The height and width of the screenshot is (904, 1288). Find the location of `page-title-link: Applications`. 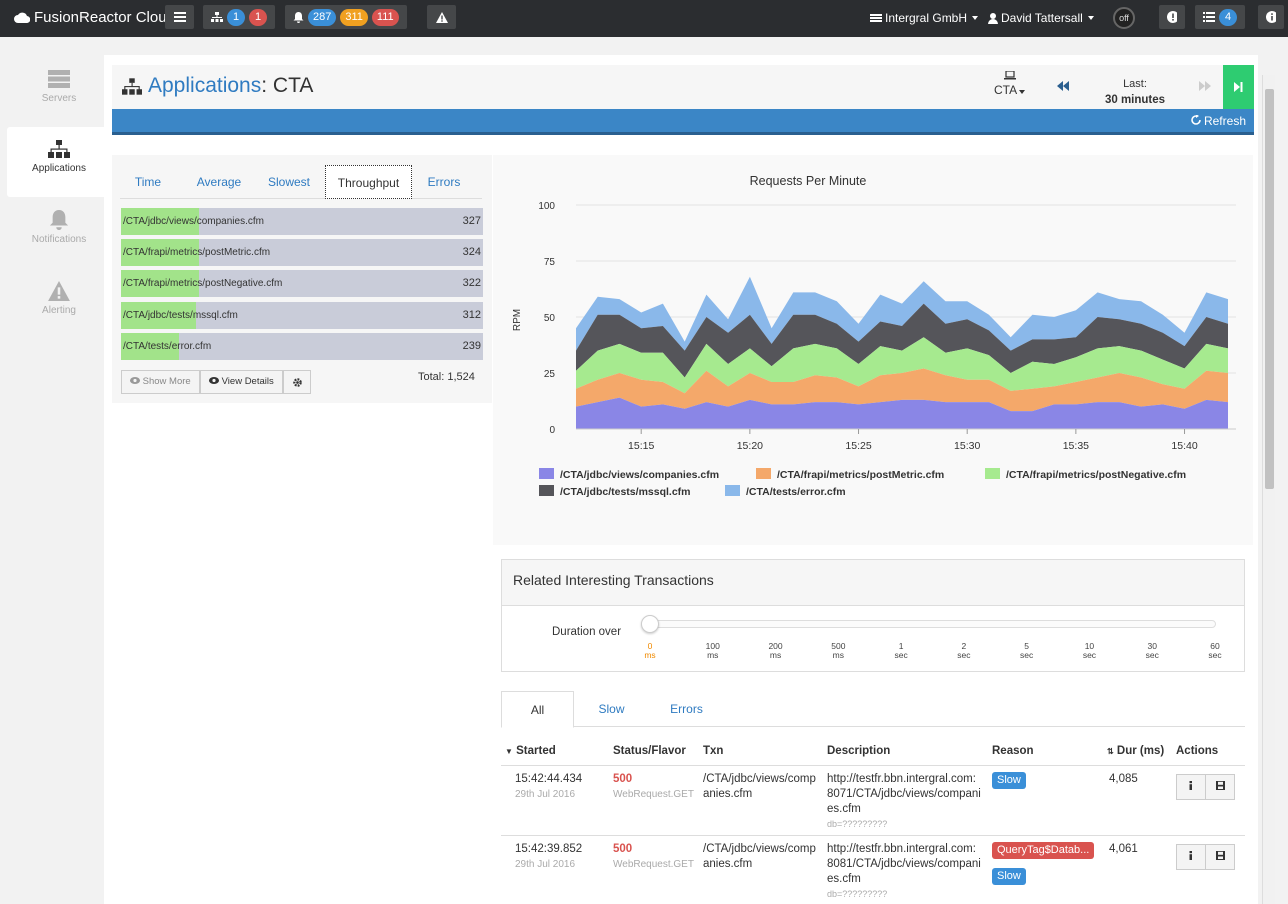

page-title-link: Applications is located at coordinates (205, 85).